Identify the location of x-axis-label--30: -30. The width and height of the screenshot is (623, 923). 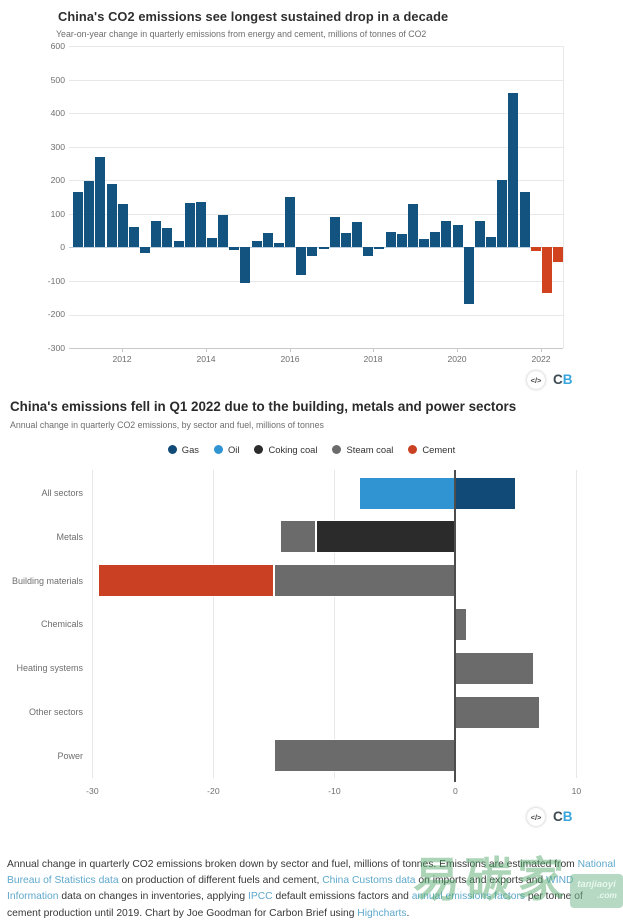
(92, 791).